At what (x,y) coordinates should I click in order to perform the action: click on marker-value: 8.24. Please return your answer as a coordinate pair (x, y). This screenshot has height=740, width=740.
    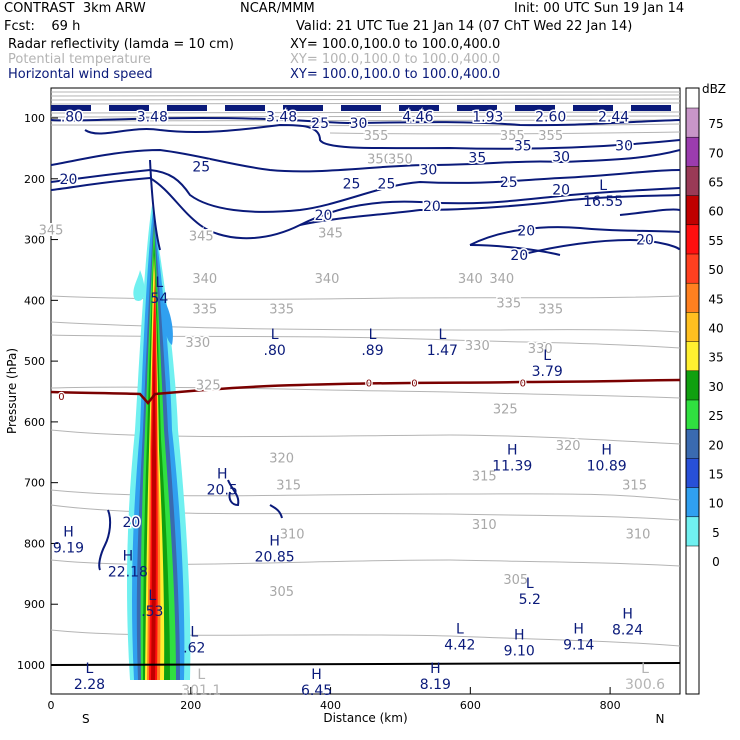
    Looking at the image, I should click on (627, 630).